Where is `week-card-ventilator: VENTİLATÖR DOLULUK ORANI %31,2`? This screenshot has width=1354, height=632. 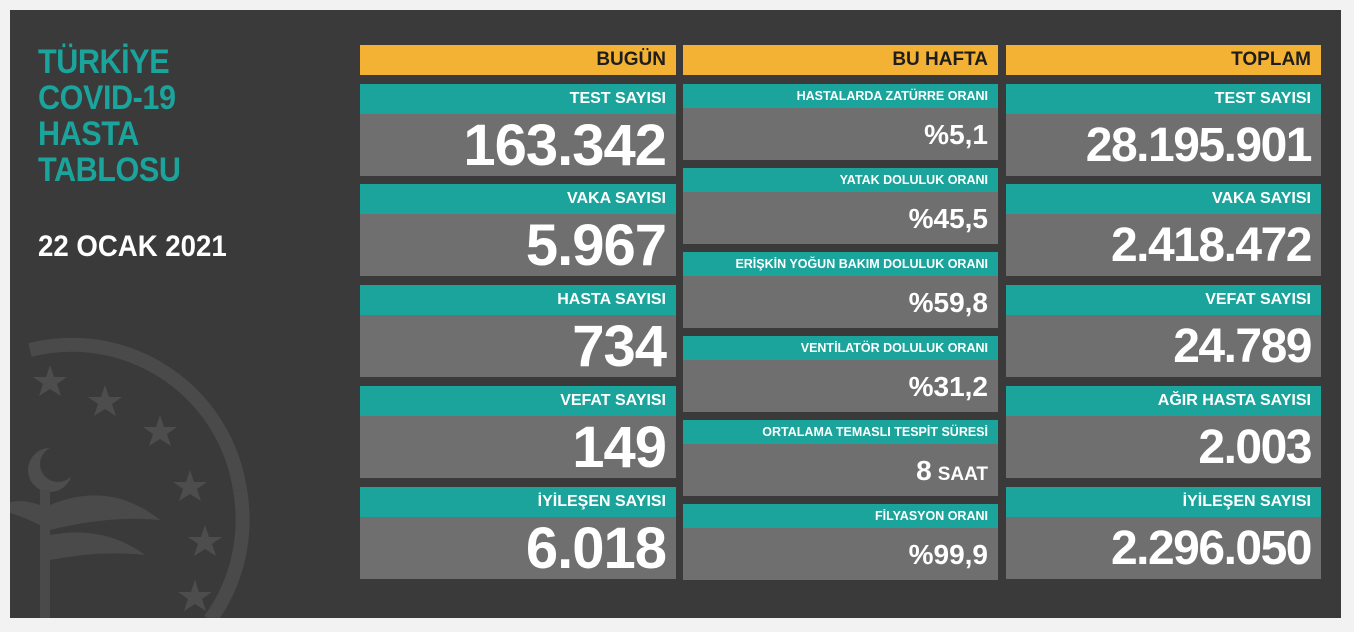
week-card-ventilator: VENTİLATÖR DOLULUK ORANI %31,2 is located at coordinates (840, 374).